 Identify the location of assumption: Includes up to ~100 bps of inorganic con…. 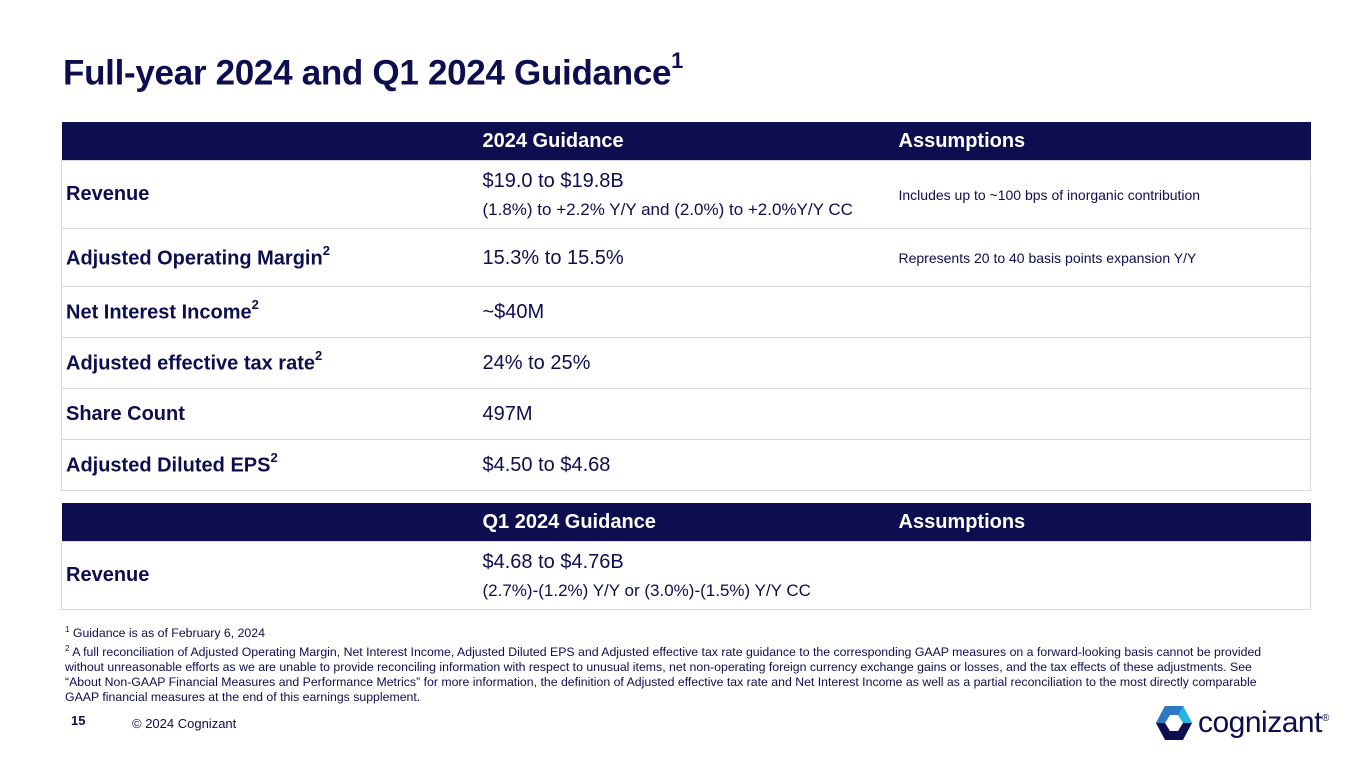
(1102, 194).